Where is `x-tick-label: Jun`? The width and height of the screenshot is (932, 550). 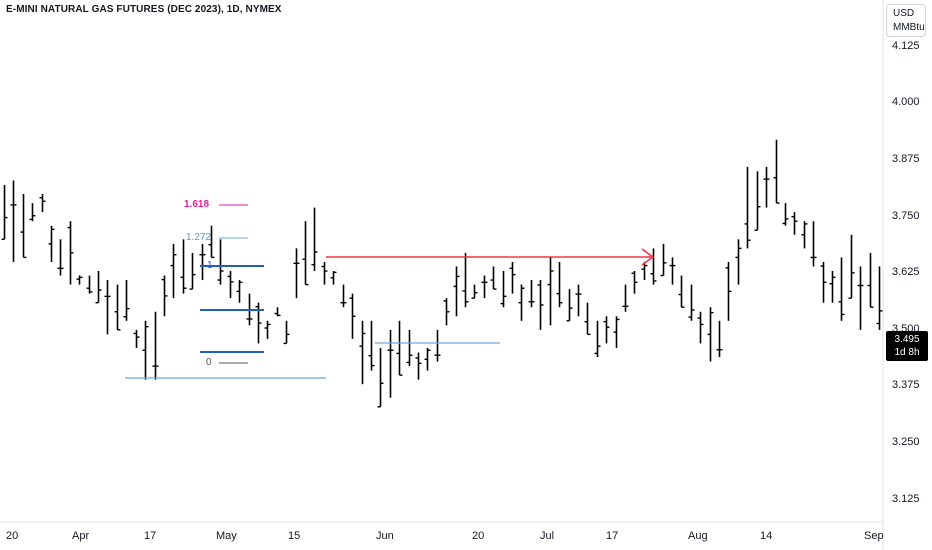 x-tick-label: Jun is located at coordinates (385, 536).